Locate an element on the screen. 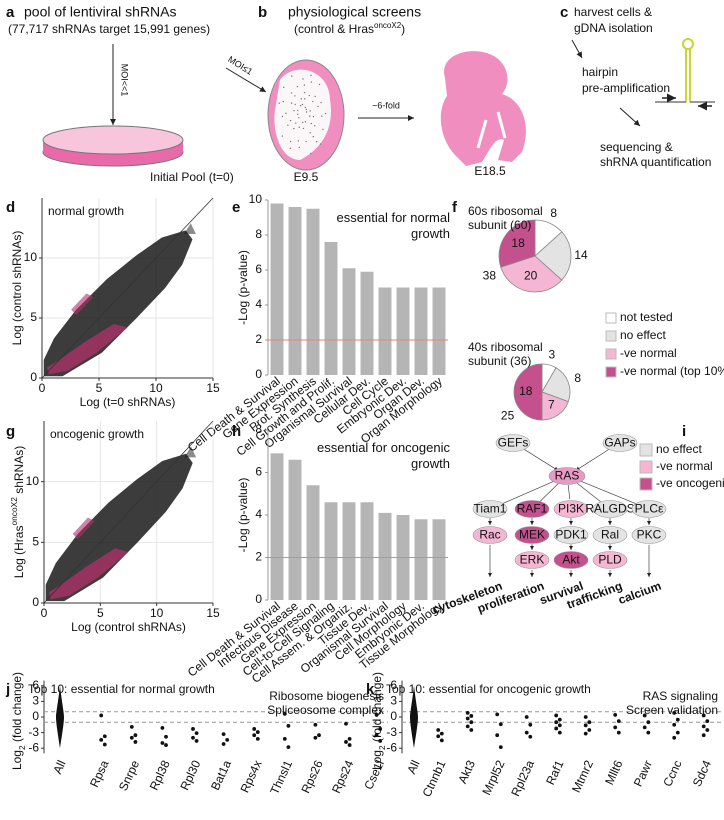  node-label: Tiam1 is located at coordinates (490, 509).